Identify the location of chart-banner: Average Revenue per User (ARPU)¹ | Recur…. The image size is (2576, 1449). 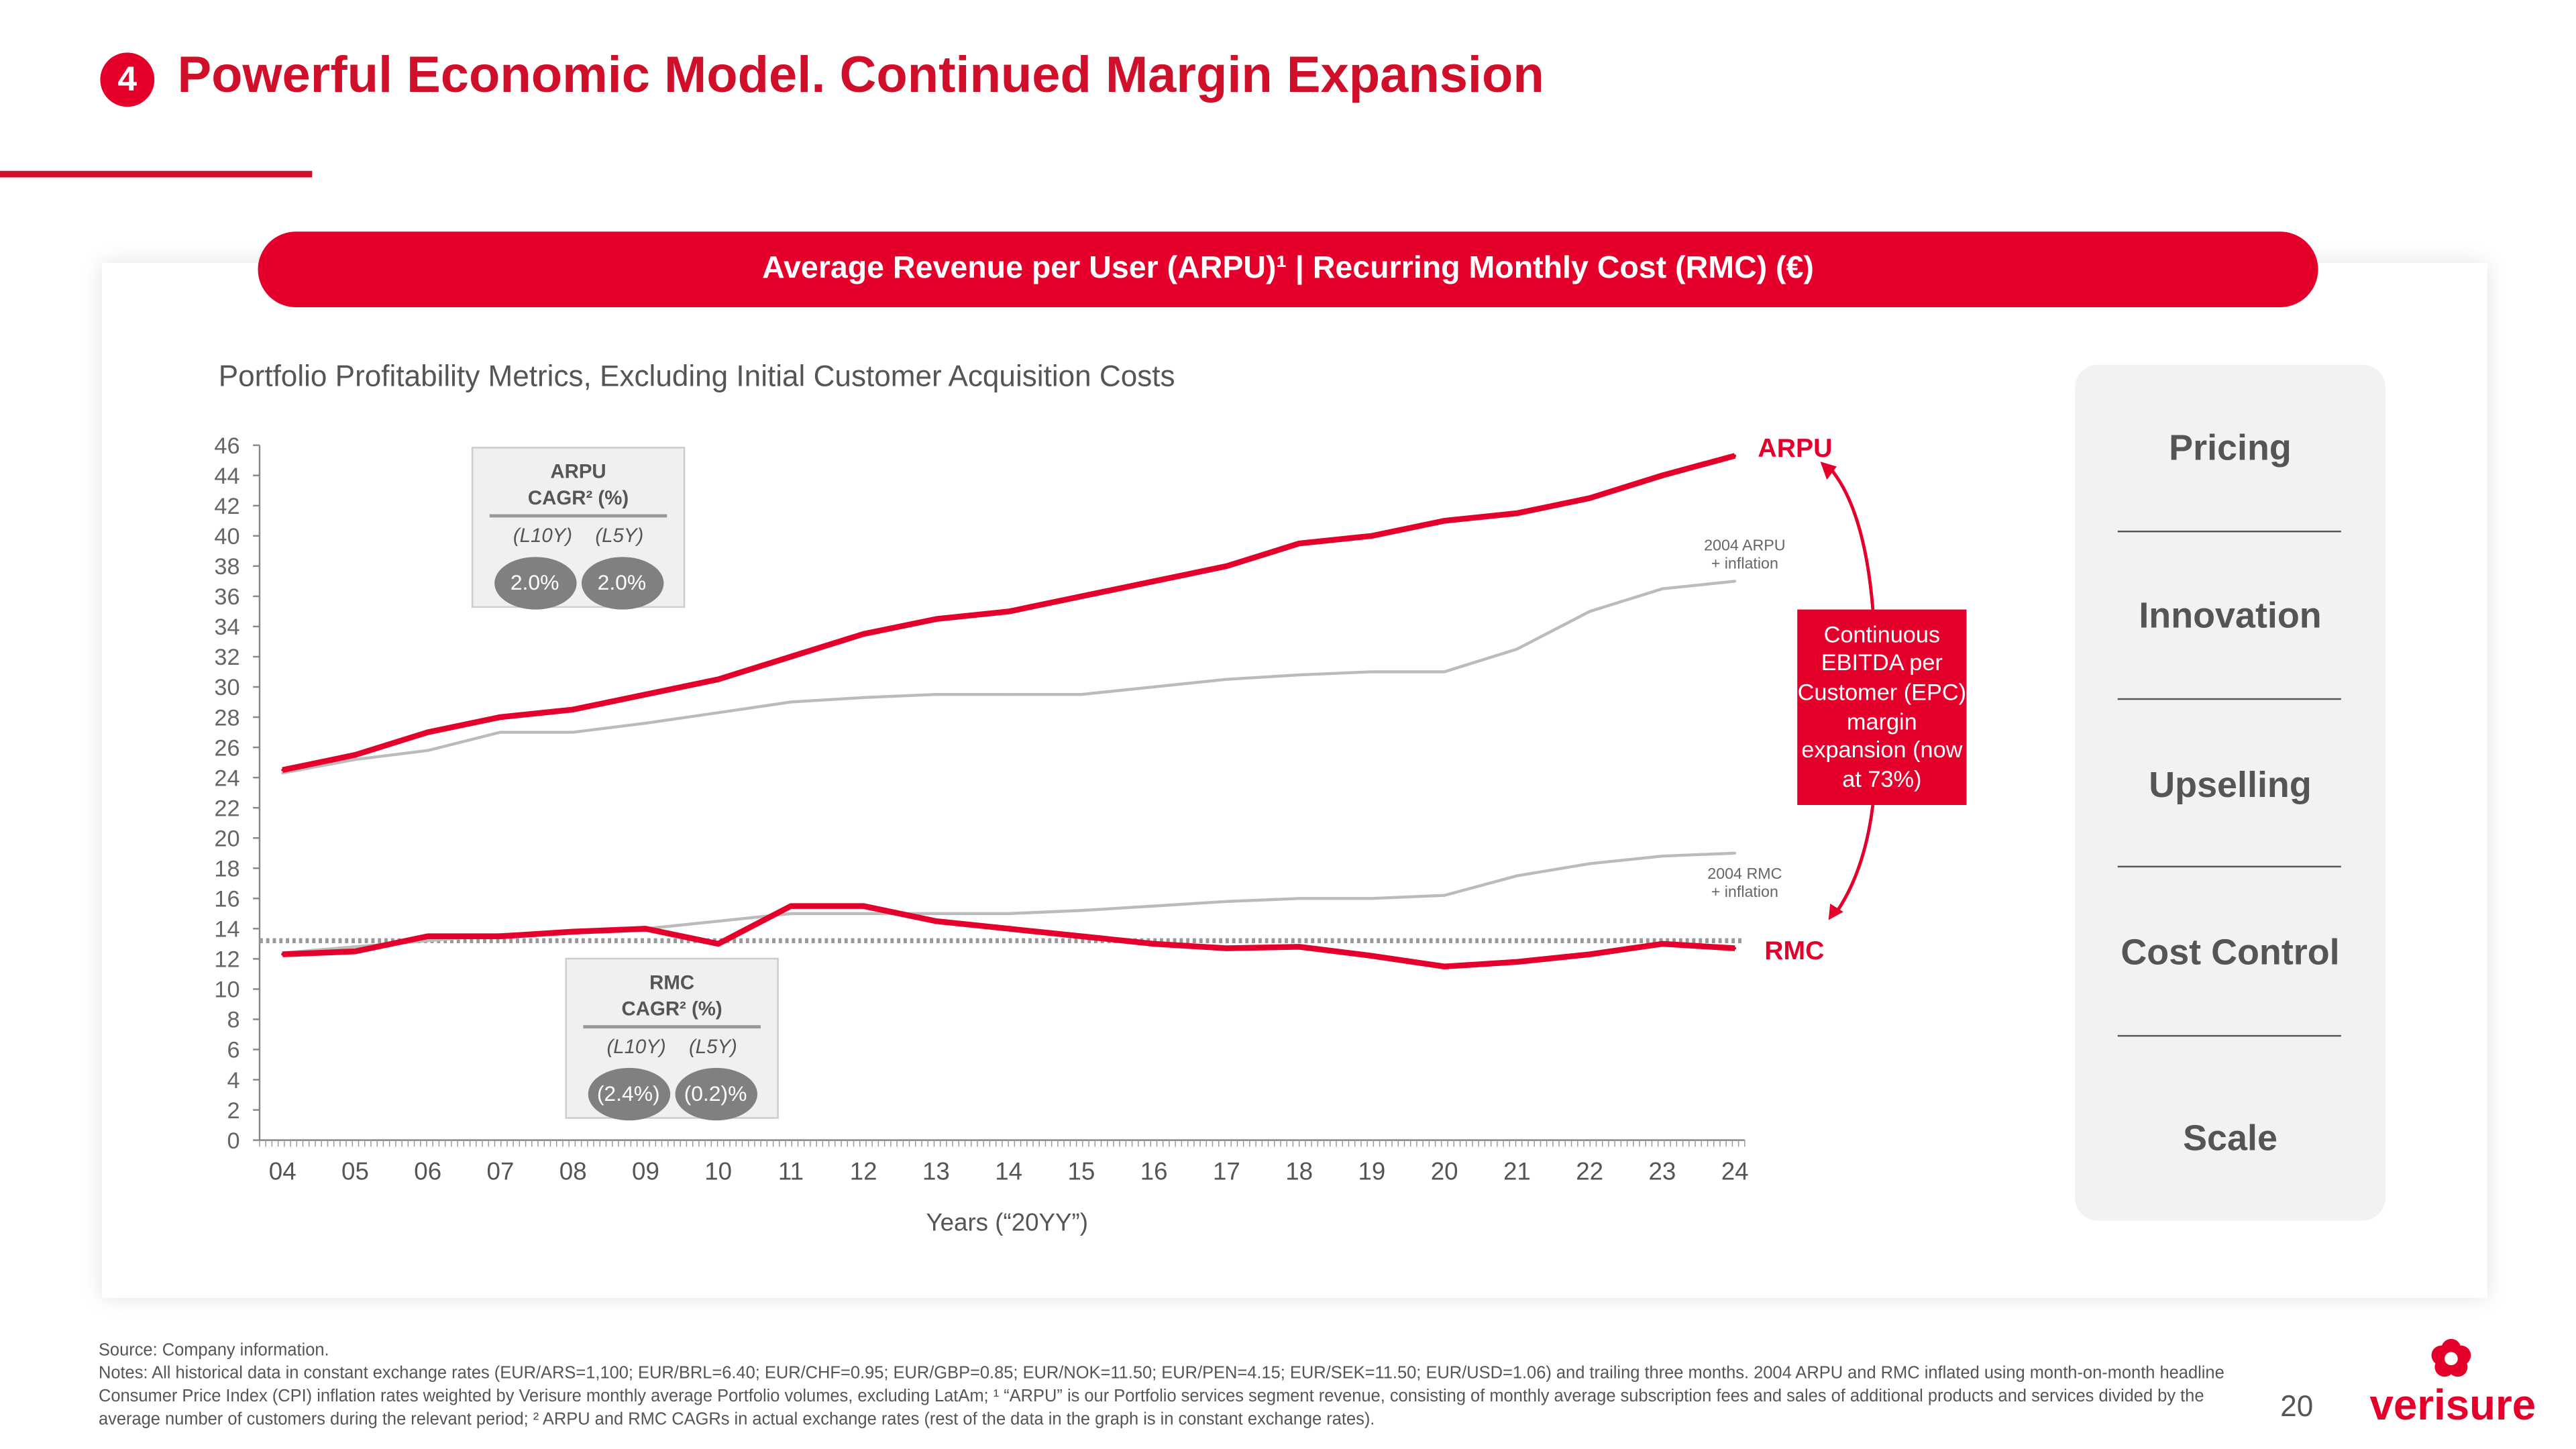
(1288, 269).